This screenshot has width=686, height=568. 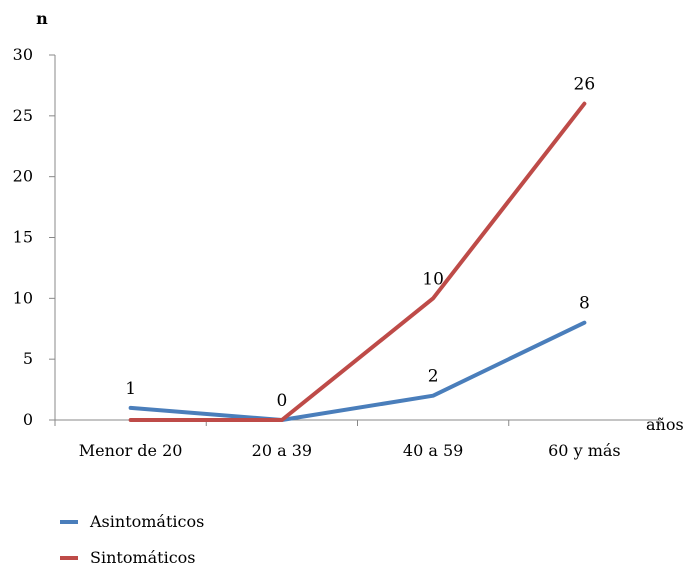 What do you see at coordinates (584, 450) in the screenshot?
I see `x-category-label: 60 y más` at bounding box center [584, 450].